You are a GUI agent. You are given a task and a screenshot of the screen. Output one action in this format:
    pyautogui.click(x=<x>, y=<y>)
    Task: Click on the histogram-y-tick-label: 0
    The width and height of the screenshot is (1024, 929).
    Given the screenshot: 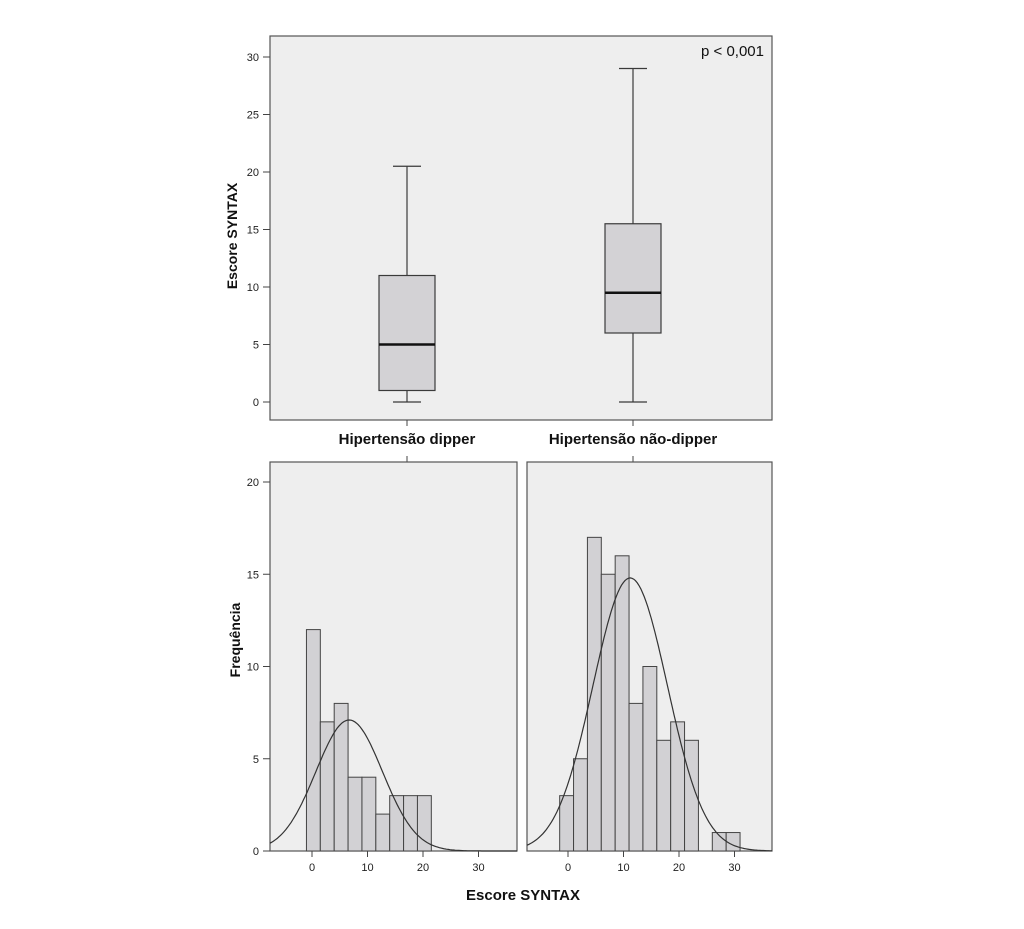 What is the action you would take?
    pyautogui.click(x=256, y=852)
    